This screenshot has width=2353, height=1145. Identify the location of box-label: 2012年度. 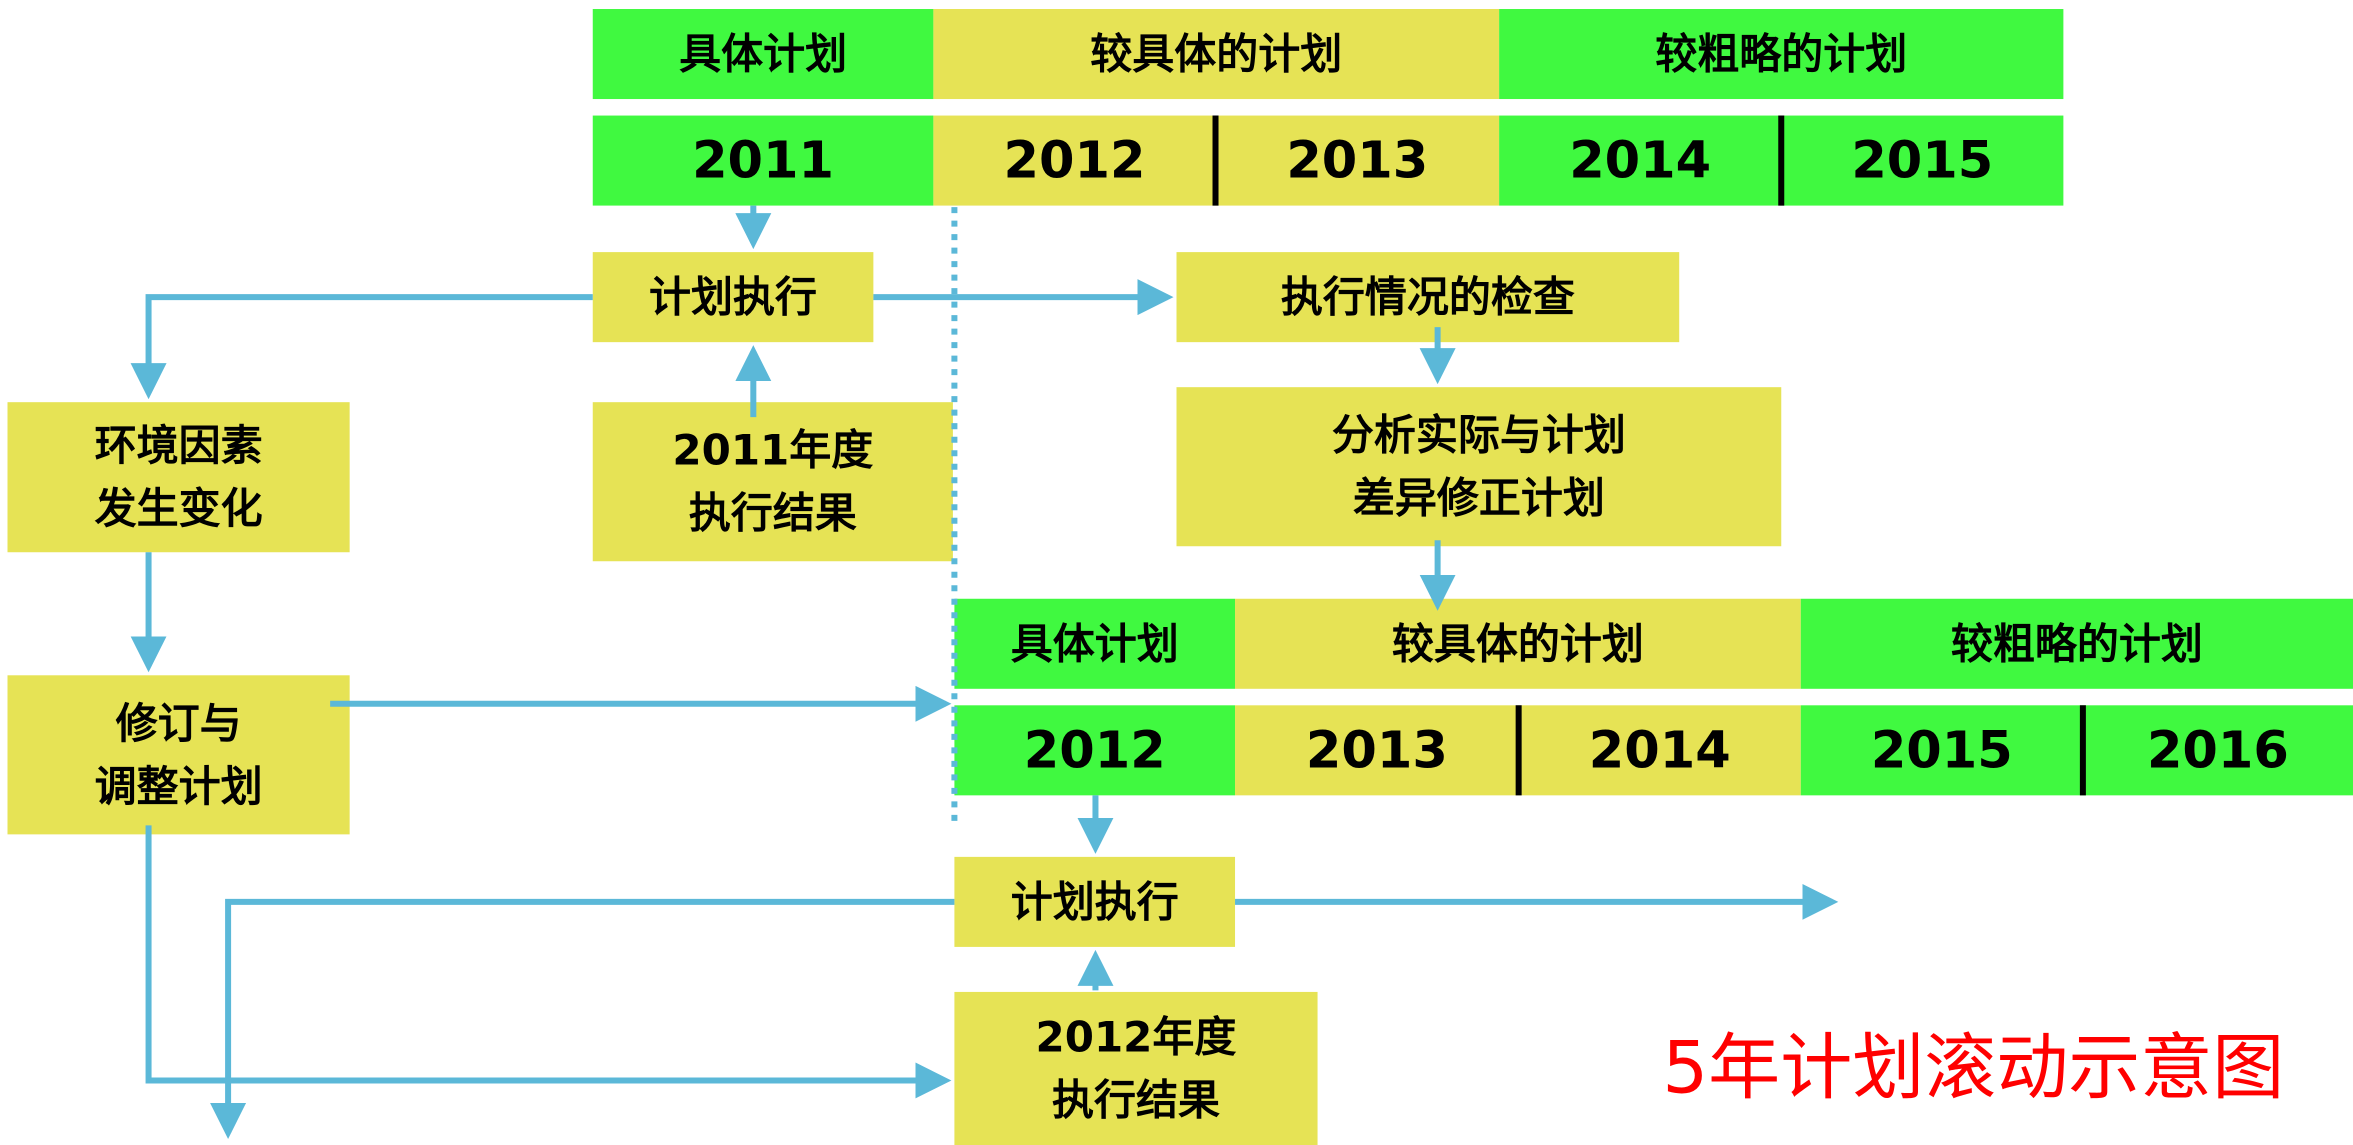
(1136, 1036).